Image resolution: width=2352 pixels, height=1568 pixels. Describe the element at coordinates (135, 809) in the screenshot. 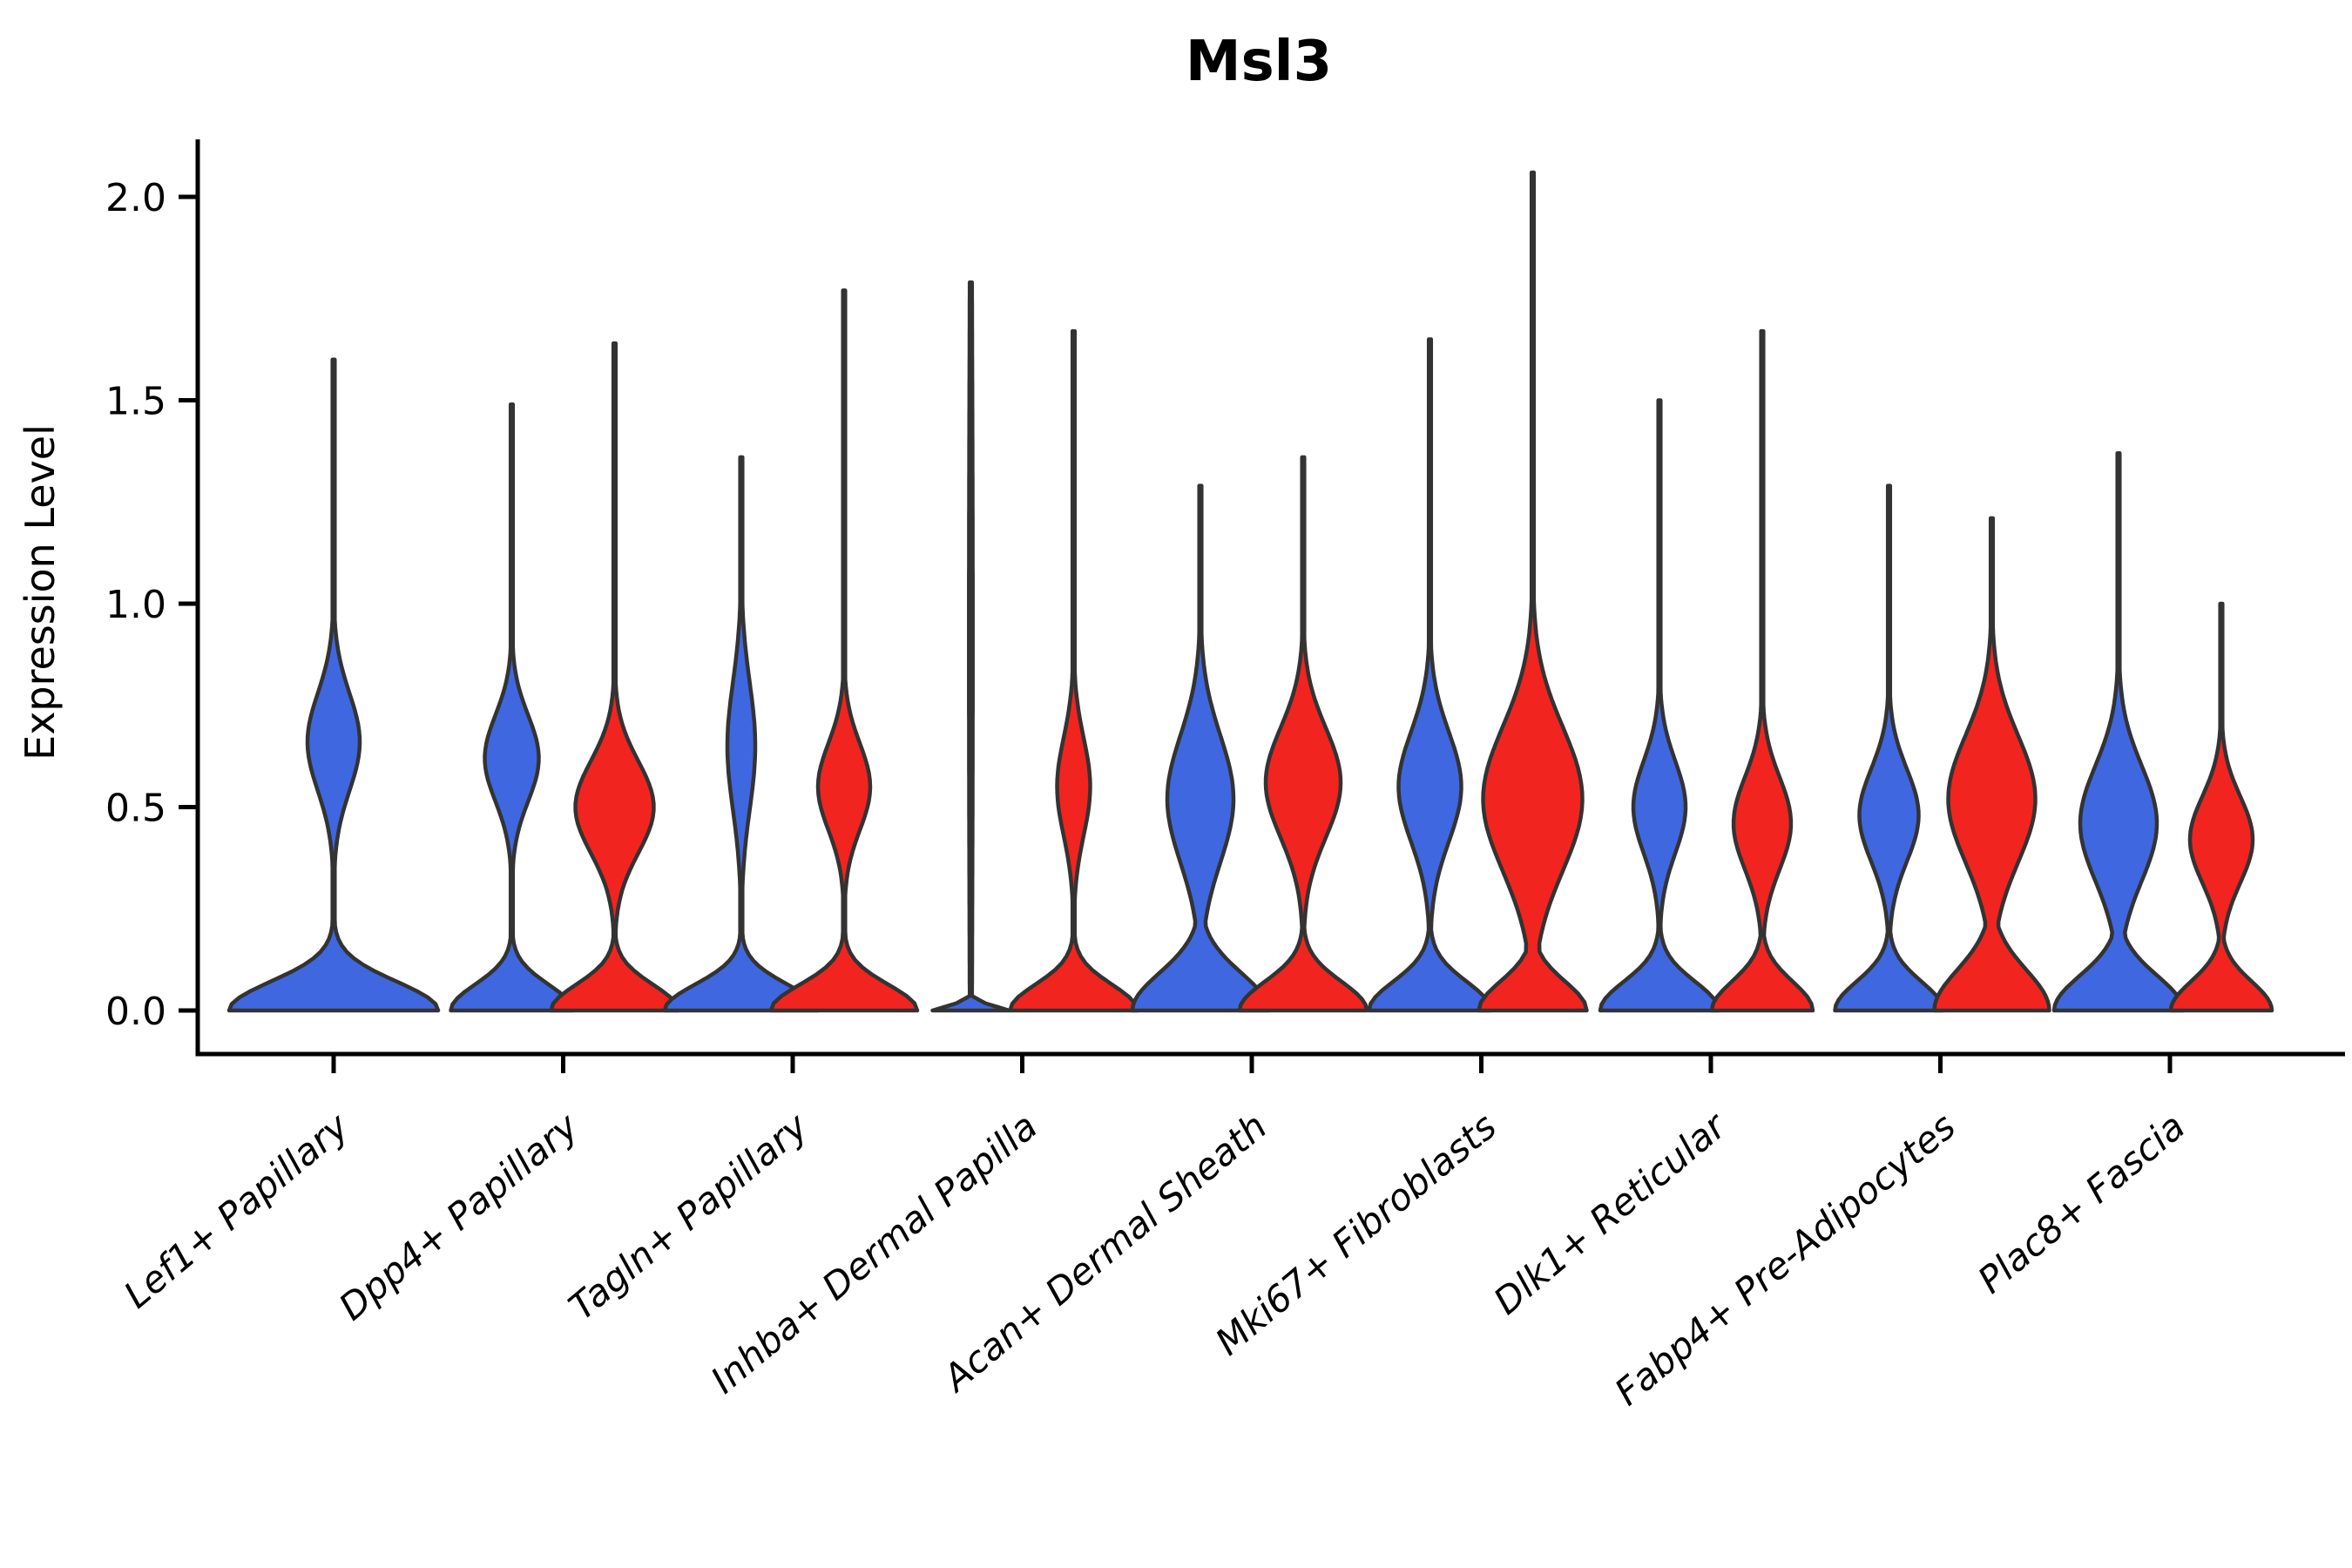

I see `y-tick-label: 0.5` at that location.